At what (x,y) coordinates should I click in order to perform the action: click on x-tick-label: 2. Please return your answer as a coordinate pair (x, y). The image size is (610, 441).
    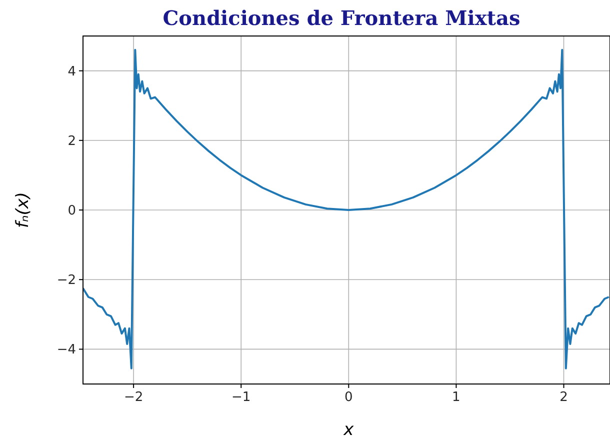
    Looking at the image, I should click on (564, 397).